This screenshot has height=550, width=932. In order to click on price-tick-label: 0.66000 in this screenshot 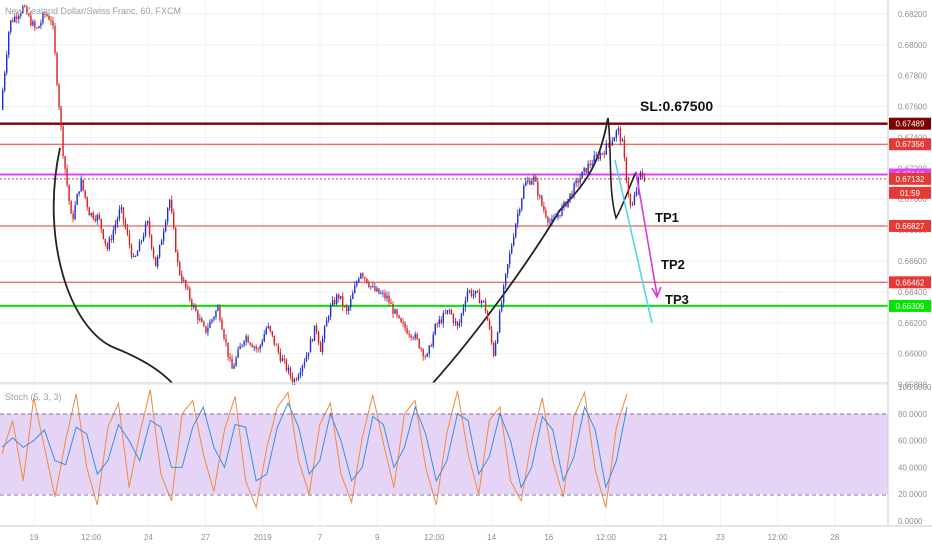, I will do `click(912, 354)`.